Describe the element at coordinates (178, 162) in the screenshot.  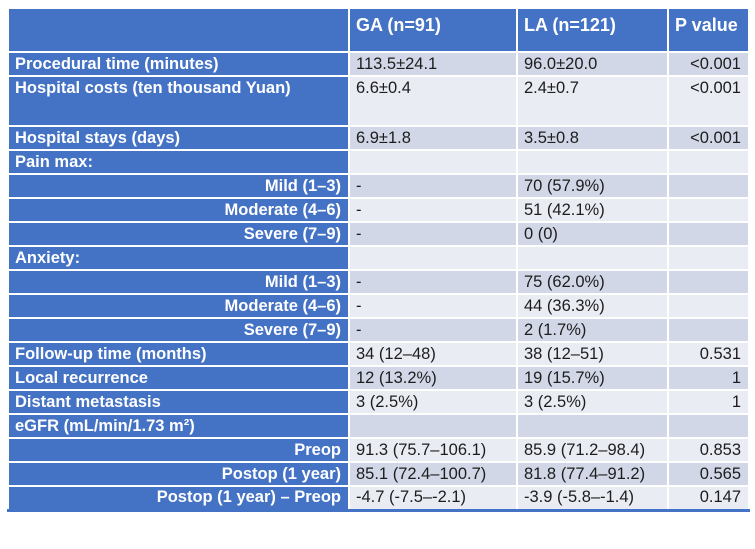
I see `row-label: Pain max:` at that location.